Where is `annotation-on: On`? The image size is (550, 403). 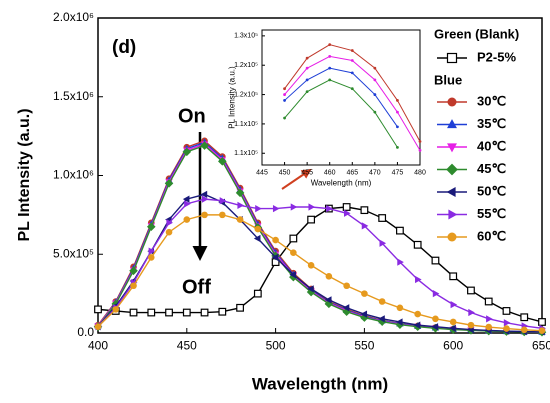
annotation-on: On is located at coordinates (192, 116).